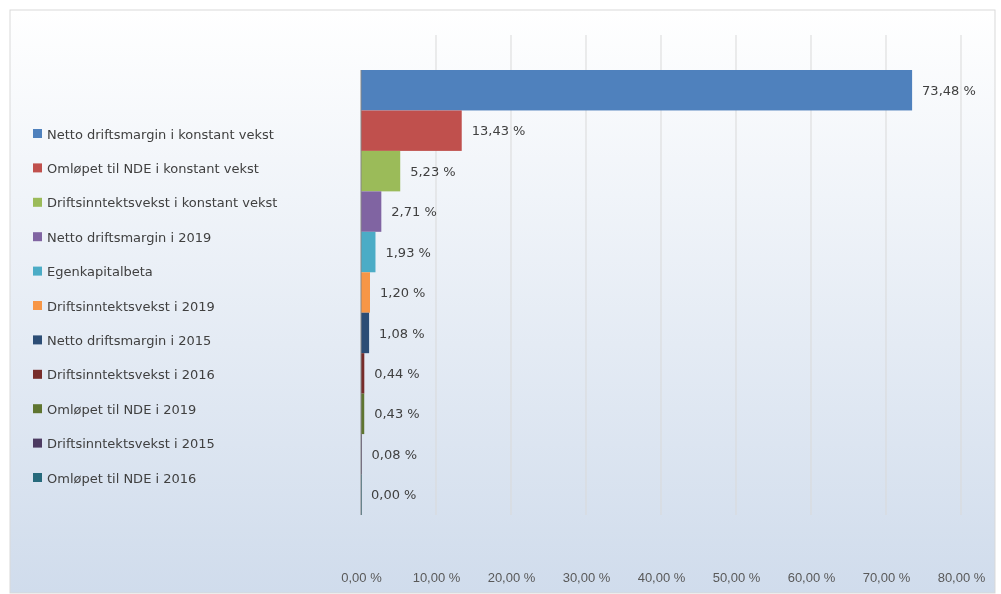 This screenshot has height=594, width=1001. What do you see at coordinates (402, 333) in the screenshot?
I see `data-label: 1,08 %` at bounding box center [402, 333].